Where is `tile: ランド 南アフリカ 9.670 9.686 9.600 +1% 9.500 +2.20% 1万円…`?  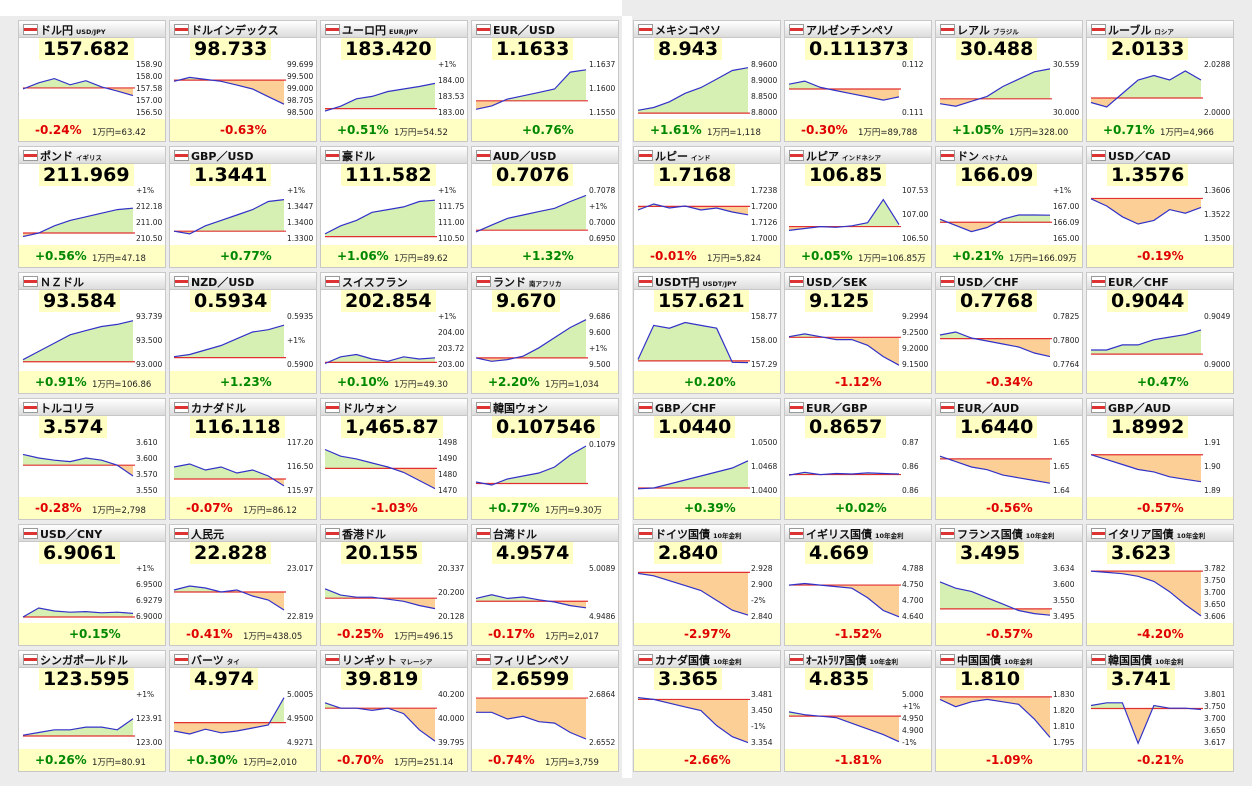 tile: ランド 南アフリカ 9.670 9.686 9.600 +1% 9.500 +2.20% 1万円… is located at coordinates (545, 333).